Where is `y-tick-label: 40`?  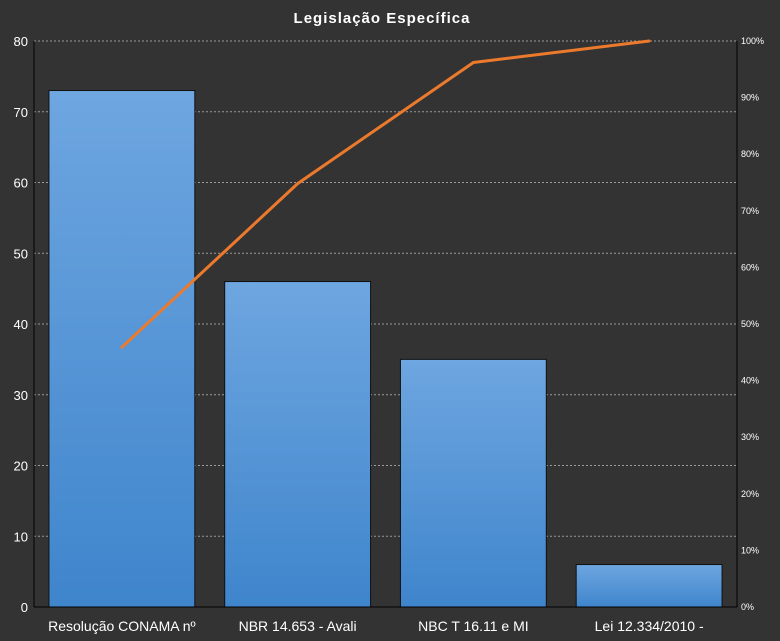
y-tick-label: 40 is located at coordinates (21, 324).